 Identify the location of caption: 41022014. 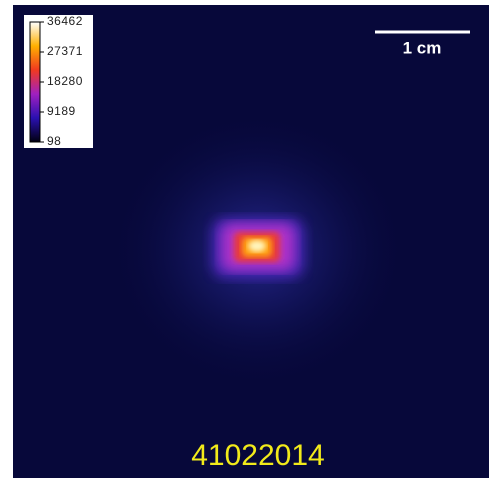
(257, 455).